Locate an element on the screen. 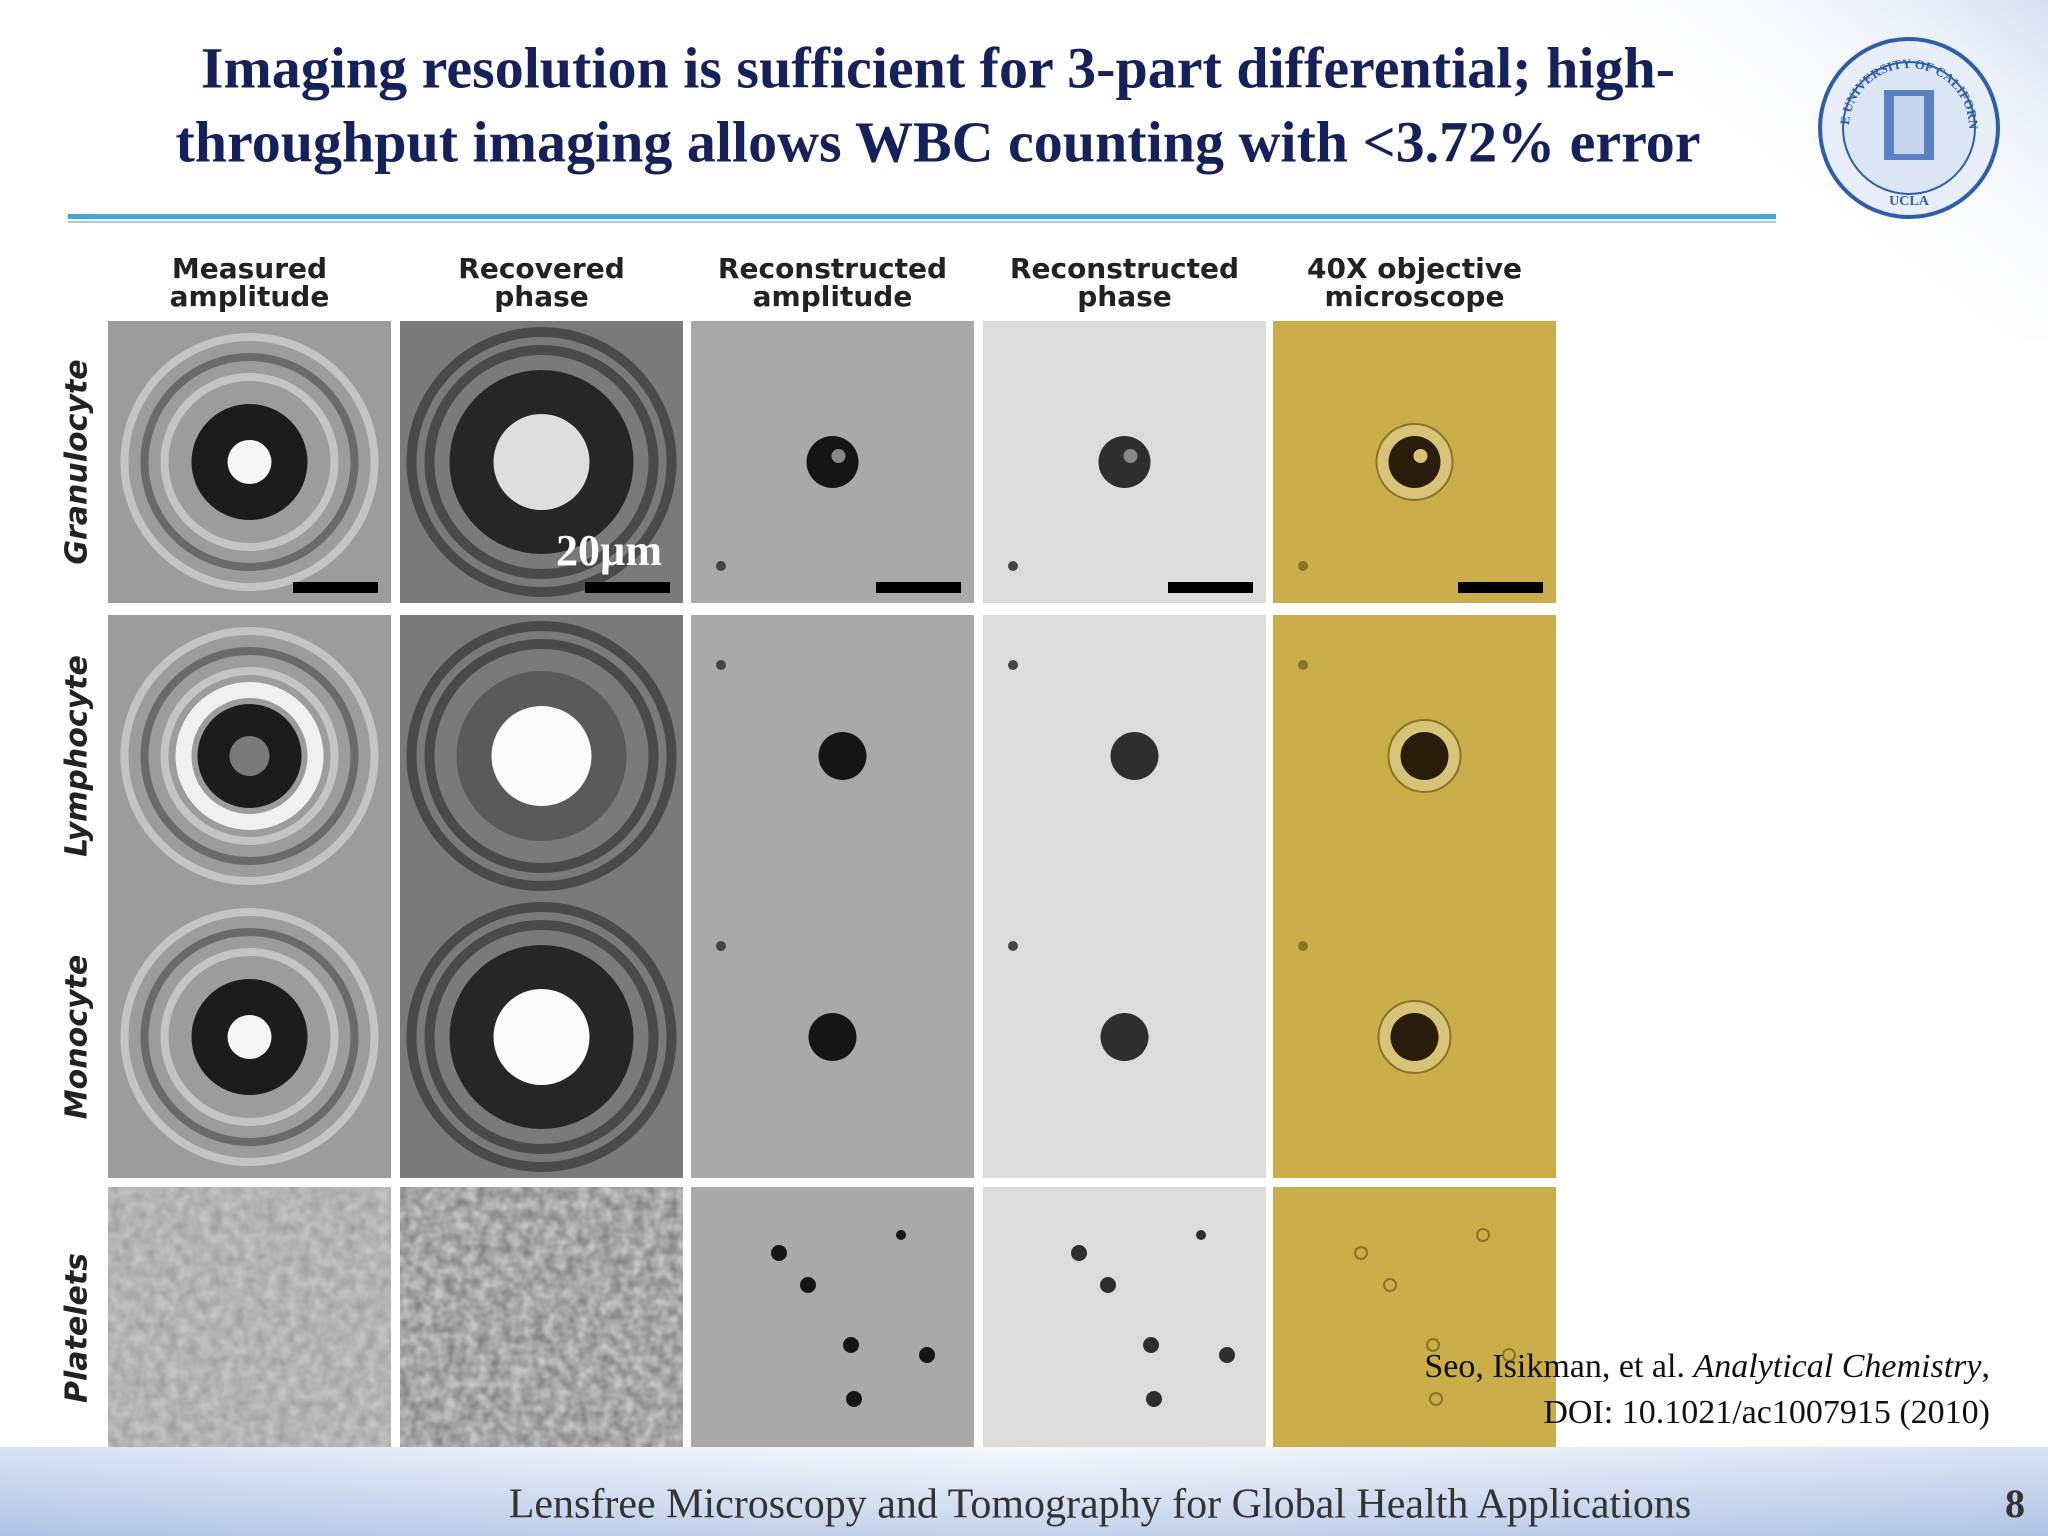 The width and height of the screenshot is (2048, 1536). row-label: Lymphocyte is located at coordinates (77, 756).